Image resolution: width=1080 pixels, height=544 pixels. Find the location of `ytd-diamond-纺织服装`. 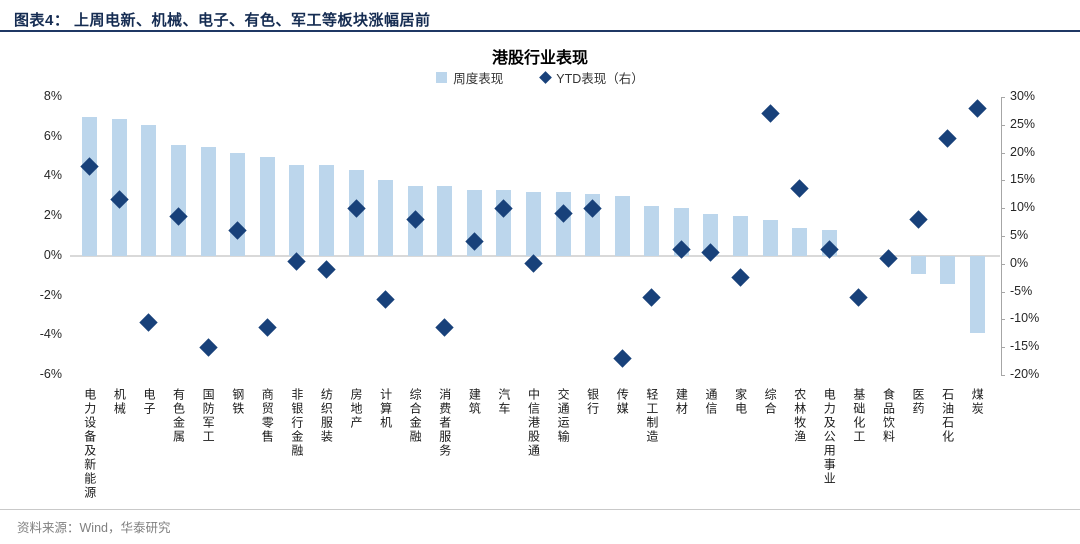

ytd-diamond-纺织服装 is located at coordinates (326, 269).